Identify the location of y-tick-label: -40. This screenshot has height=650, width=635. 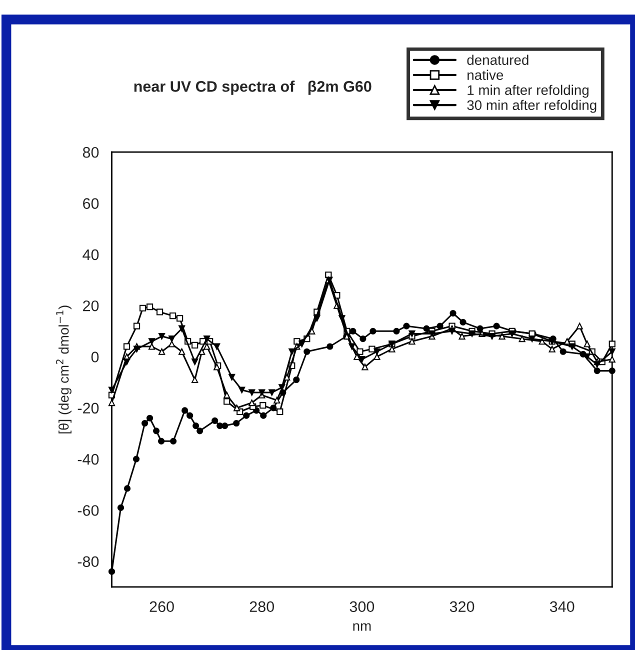
(88, 459).